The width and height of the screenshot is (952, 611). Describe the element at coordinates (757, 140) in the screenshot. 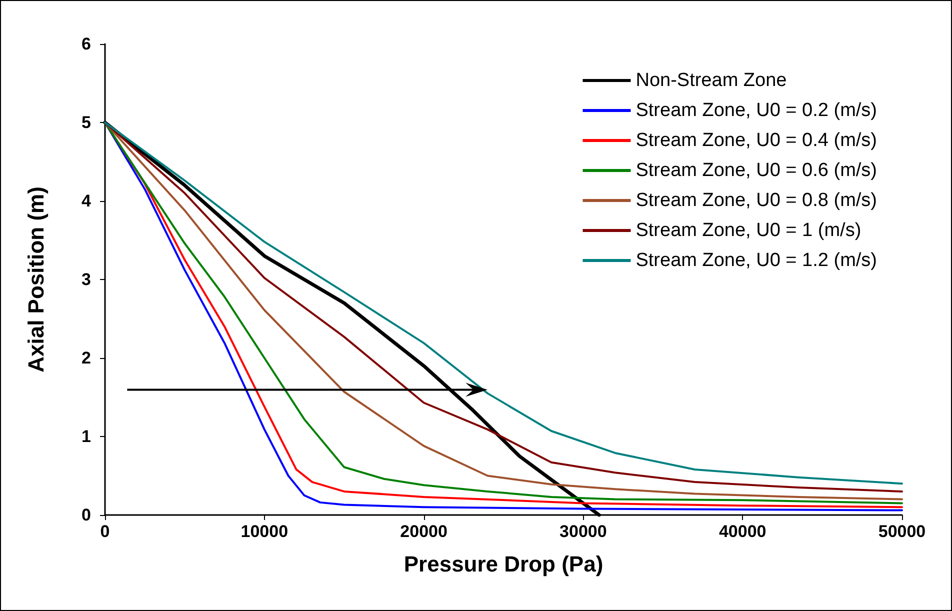

I see `legend-label: Stream Zone, U0 = 0.4 (m/s)` at that location.